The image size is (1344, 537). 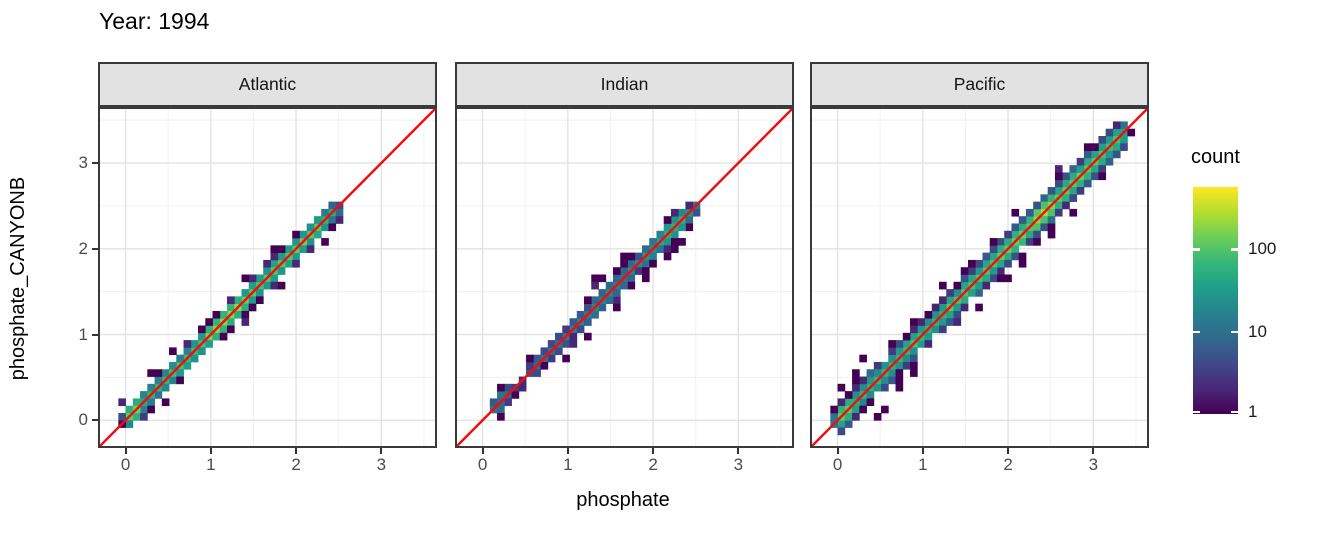 I want to click on facet-strip-label: Pacific, so click(x=979, y=84).